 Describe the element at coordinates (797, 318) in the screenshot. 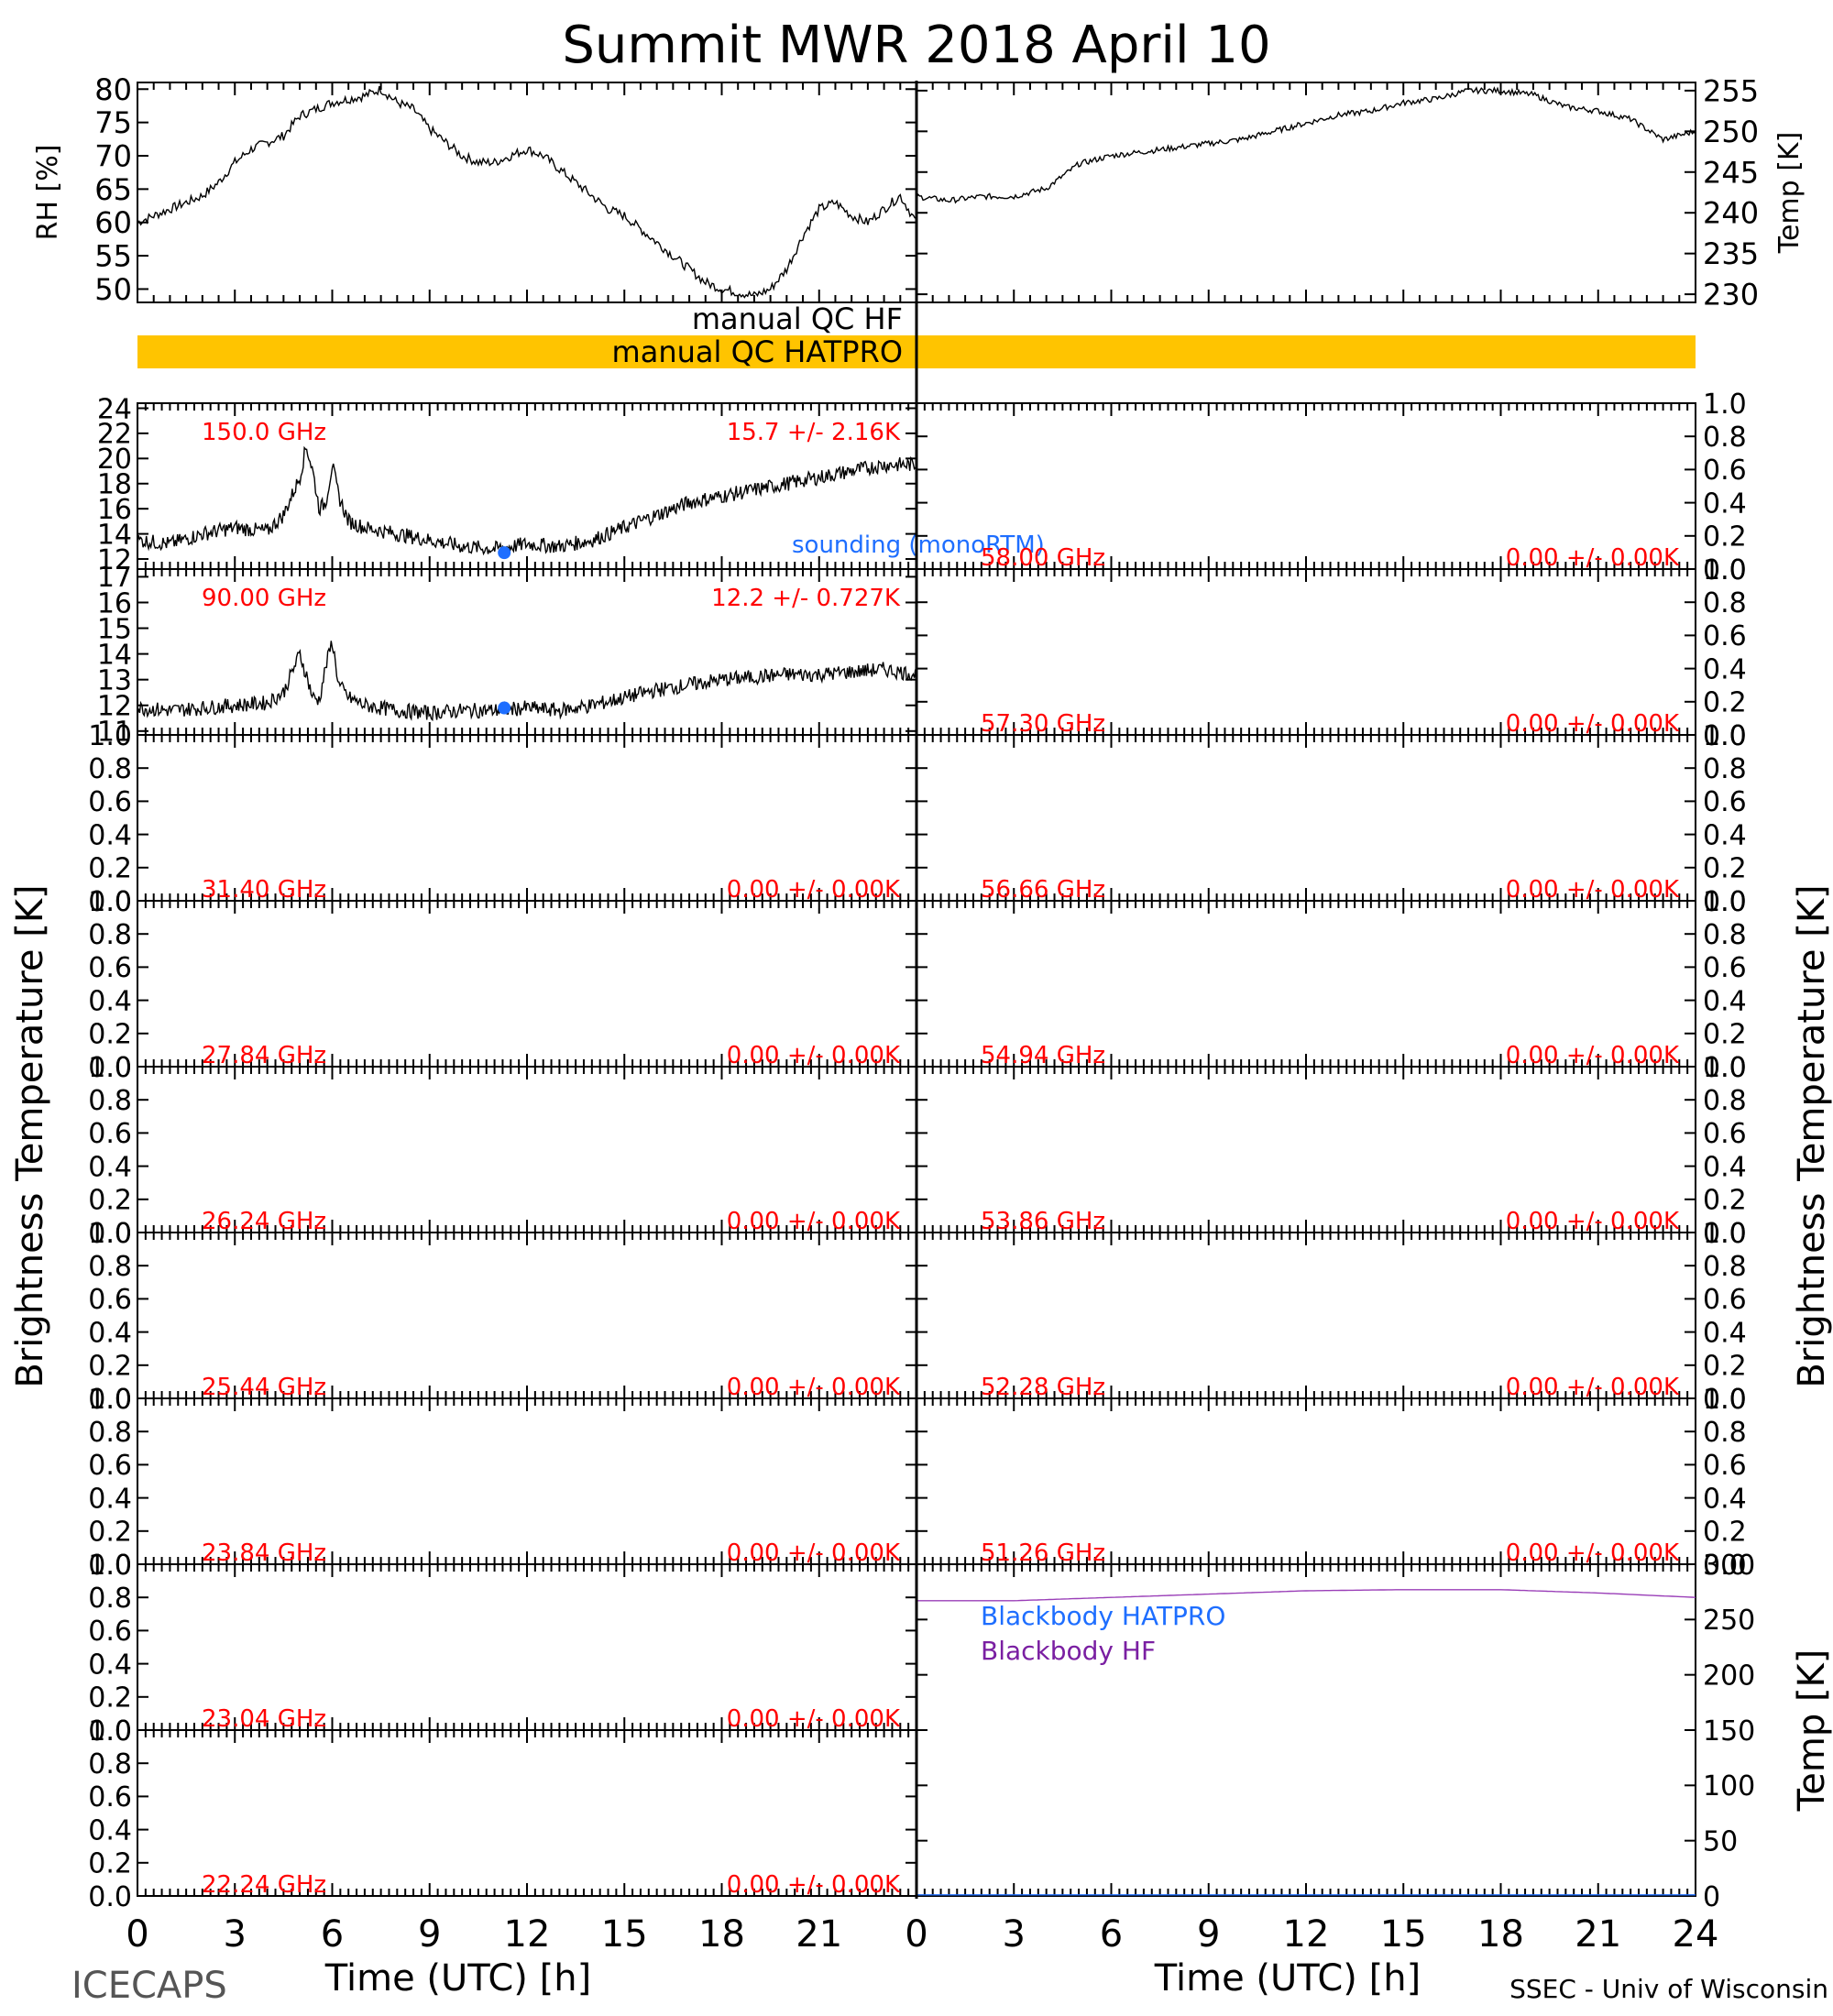

I see `qc-hf-label-left: manual QC HF` at that location.